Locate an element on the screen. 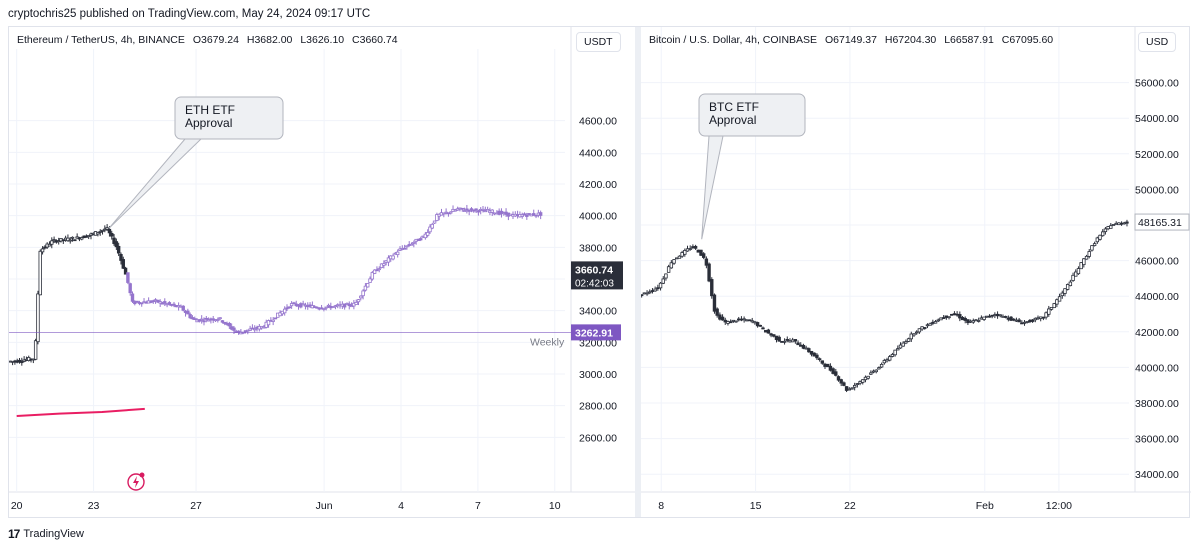 Image resolution: width=1200 pixels, height=550 pixels. btc-open-value: O67149.37 is located at coordinates (850, 40).